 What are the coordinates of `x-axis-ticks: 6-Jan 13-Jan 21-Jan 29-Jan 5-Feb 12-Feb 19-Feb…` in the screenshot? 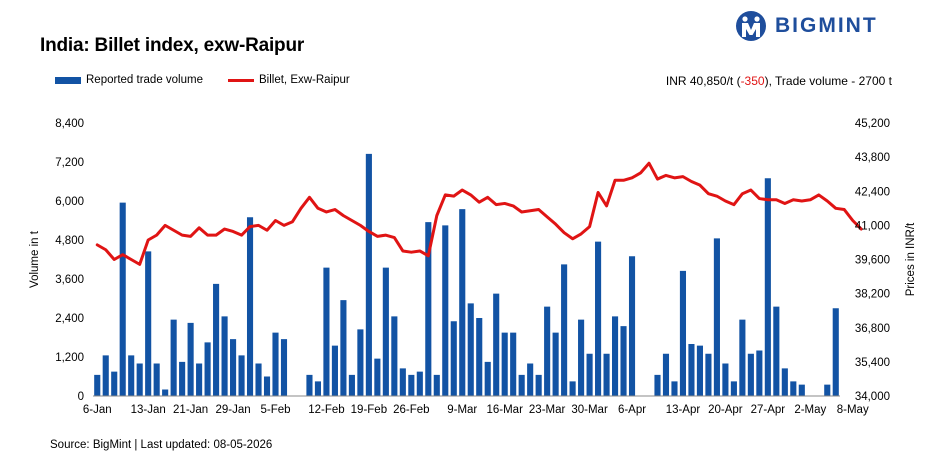 It's located at (476, 410).